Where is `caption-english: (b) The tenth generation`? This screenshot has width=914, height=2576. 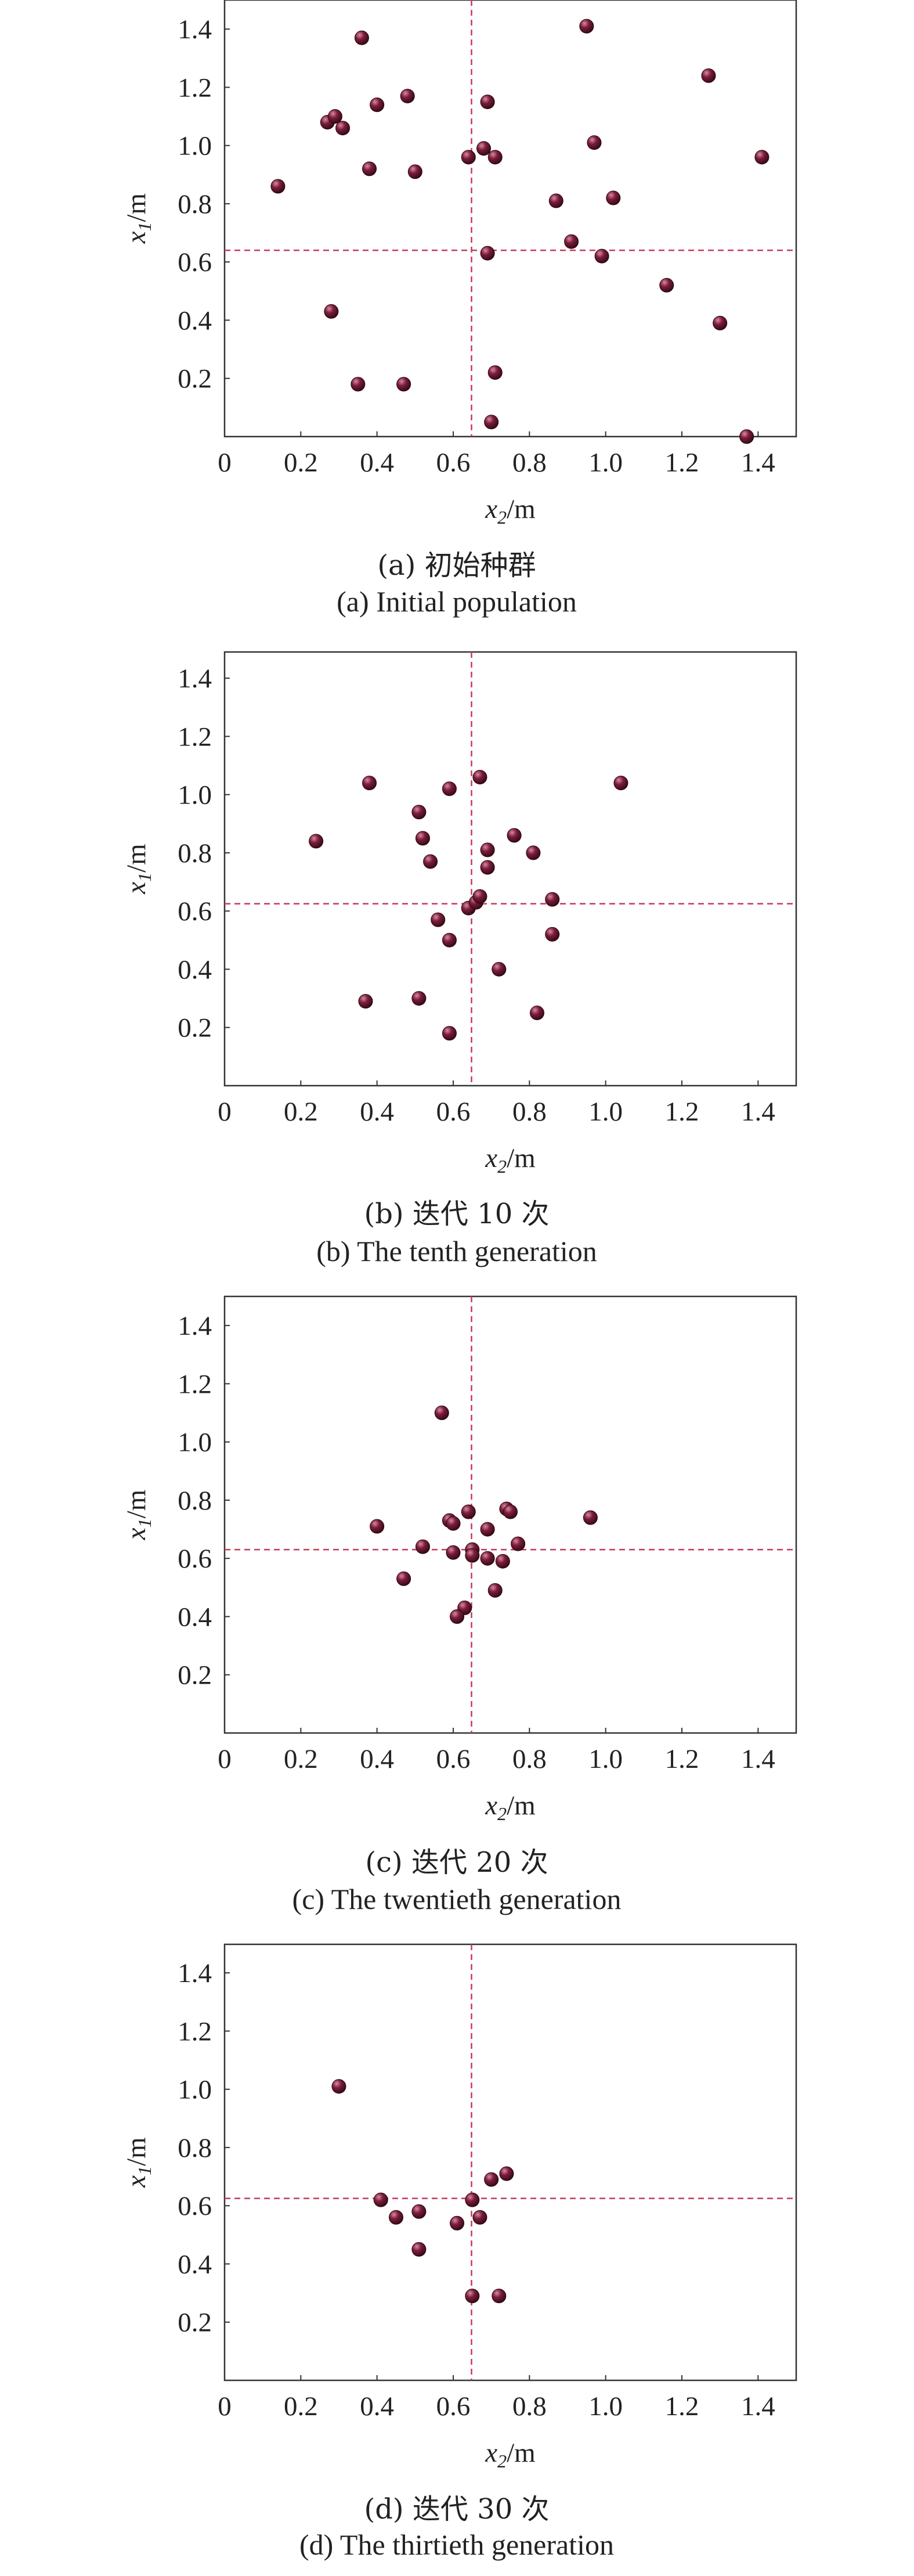 caption-english: (b) The tenth generation is located at coordinates (456, 1251).